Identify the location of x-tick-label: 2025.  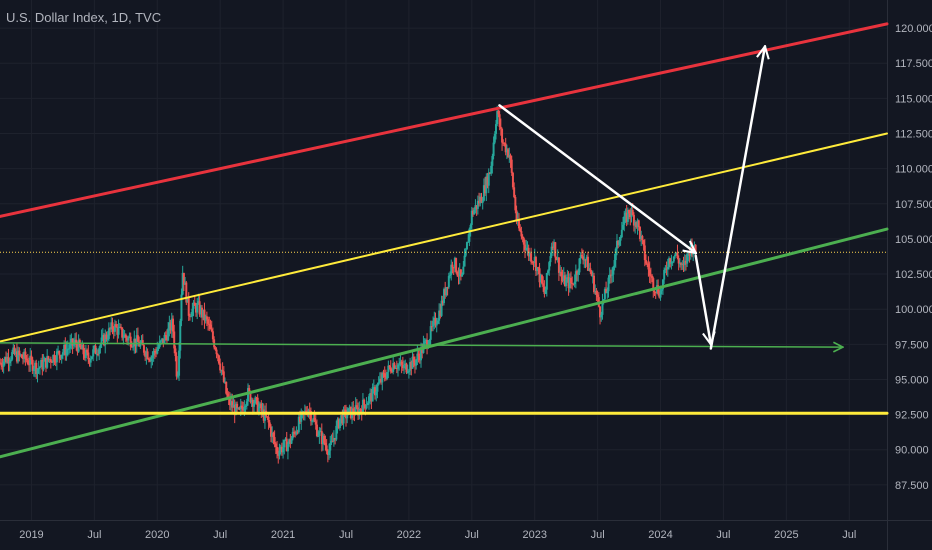
(786, 535).